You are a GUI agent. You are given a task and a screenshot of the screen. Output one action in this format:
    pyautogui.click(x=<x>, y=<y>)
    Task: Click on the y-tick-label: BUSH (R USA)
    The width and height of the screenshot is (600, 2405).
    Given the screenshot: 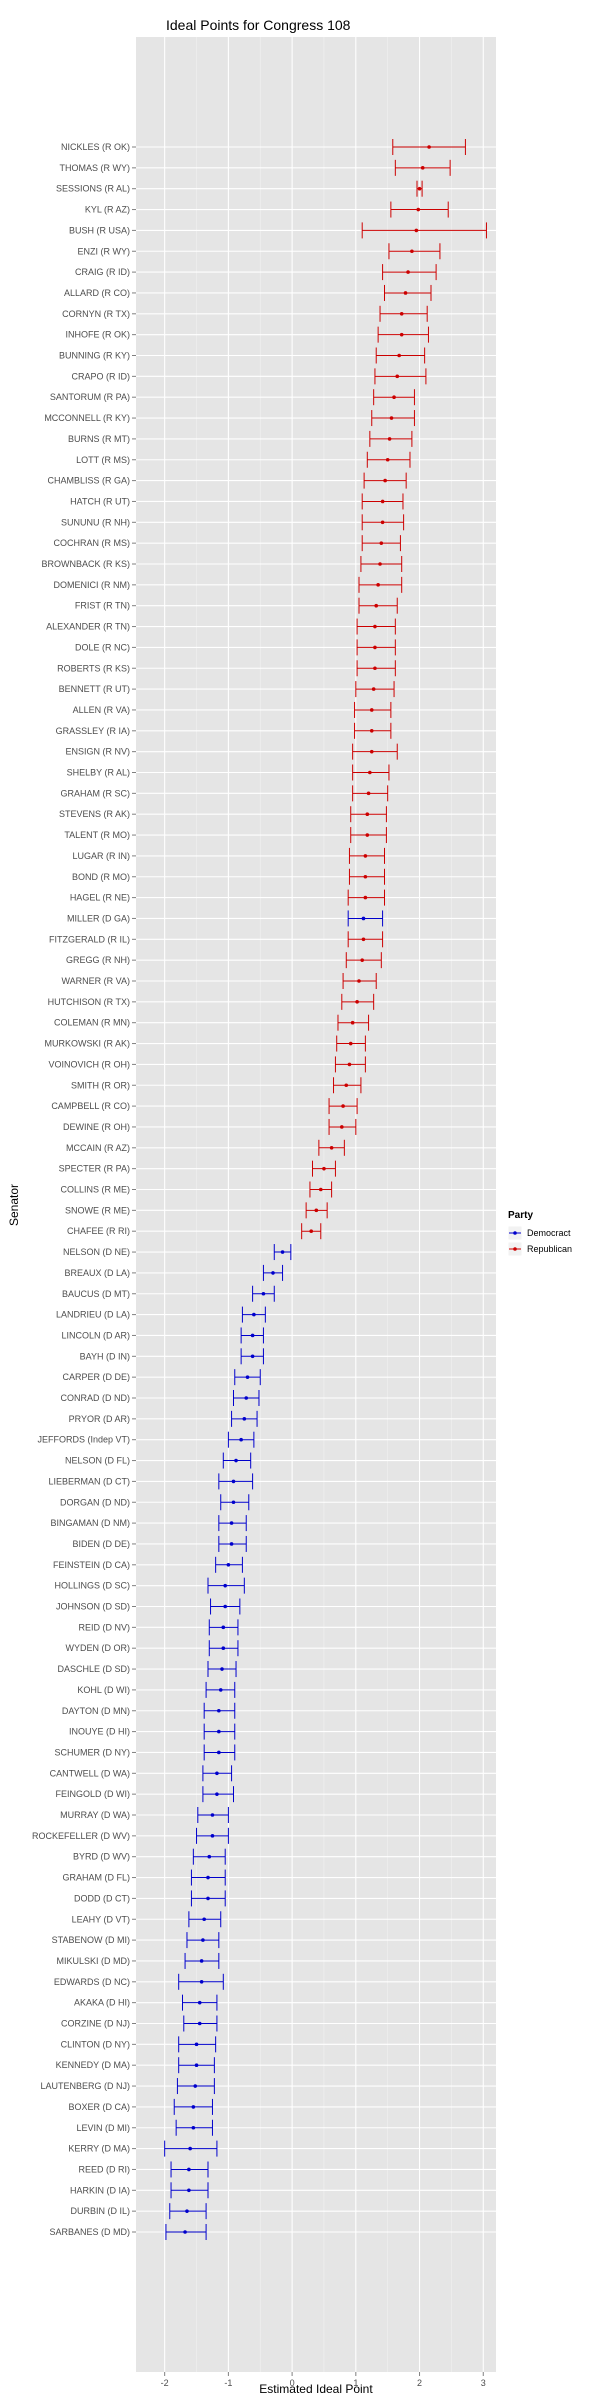 What is the action you would take?
    pyautogui.click(x=99, y=230)
    